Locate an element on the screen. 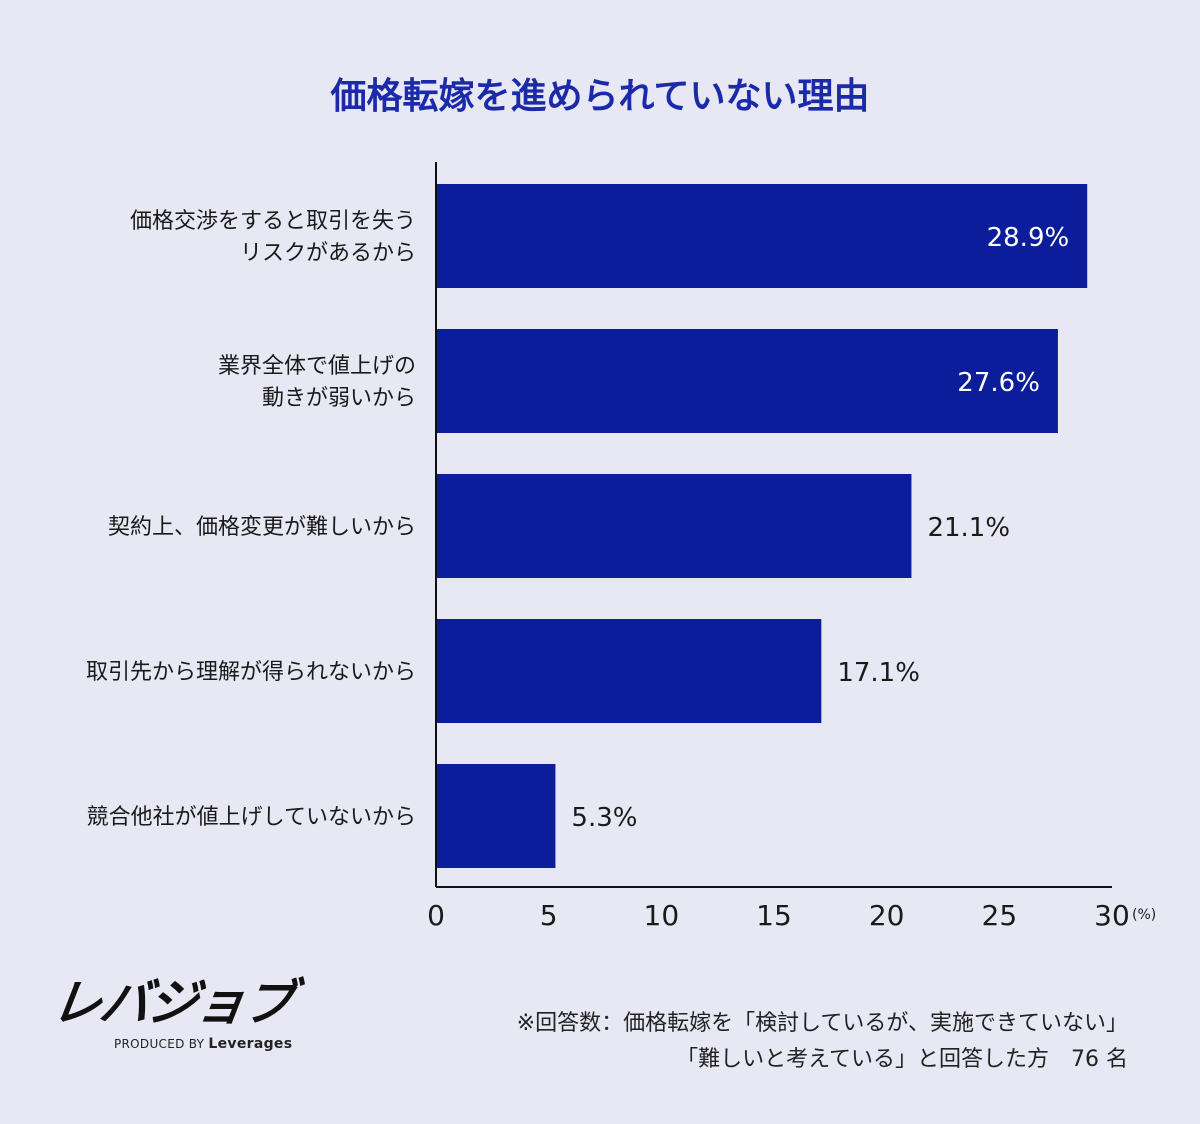 The height and width of the screenshot is (1124, 1200). bar-value-label-5: 5.3% is located at coordinates (604, 818).